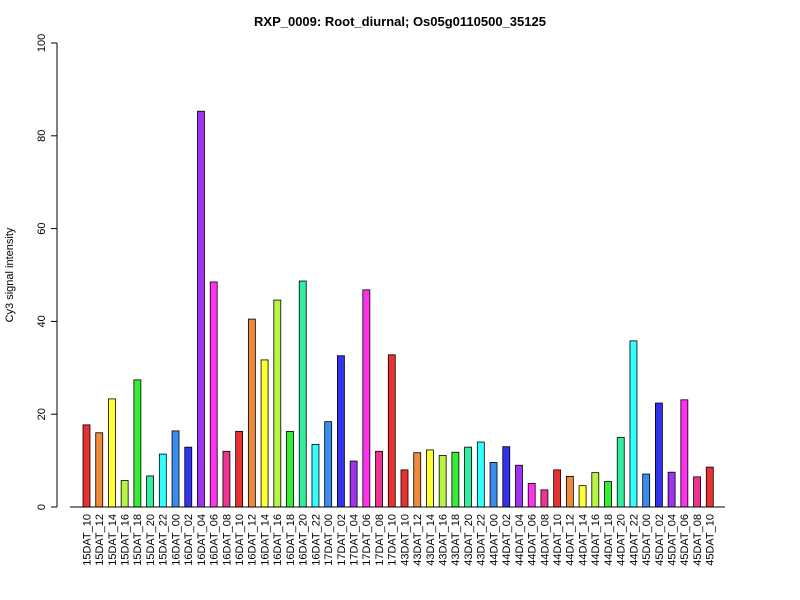  I want to click on x-tick-label: 17DAT_06, so click(367, 540).